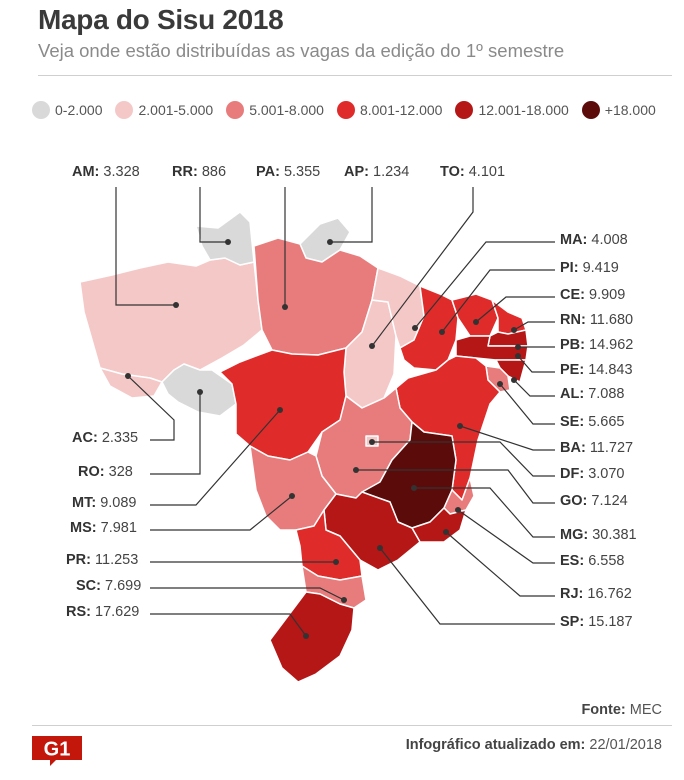 This screenshot has width=684, height=780. I want to click on page-title: Mapa do Sisu 2018, so click(161, 19).